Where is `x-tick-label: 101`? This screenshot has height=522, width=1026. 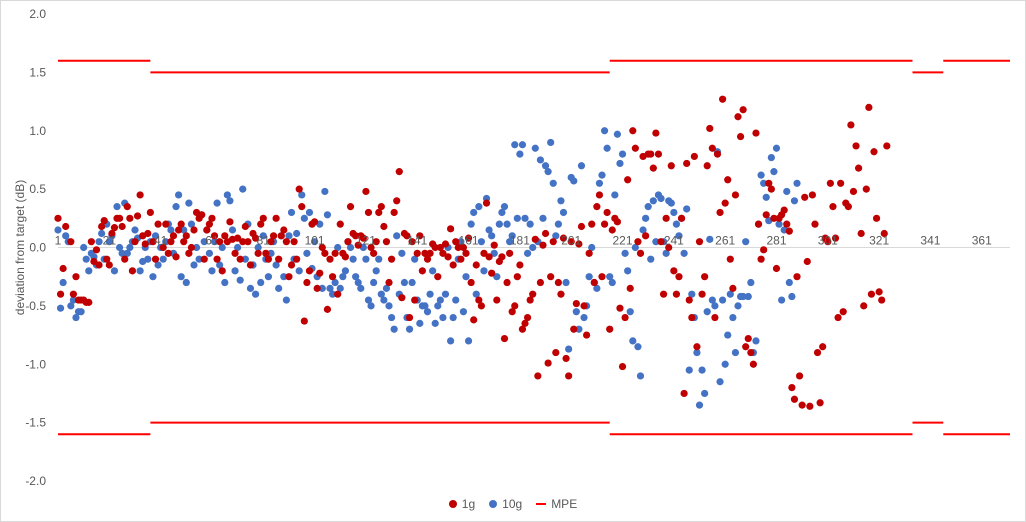
x-tick-label: 101 is located at coordinates (315, 241).